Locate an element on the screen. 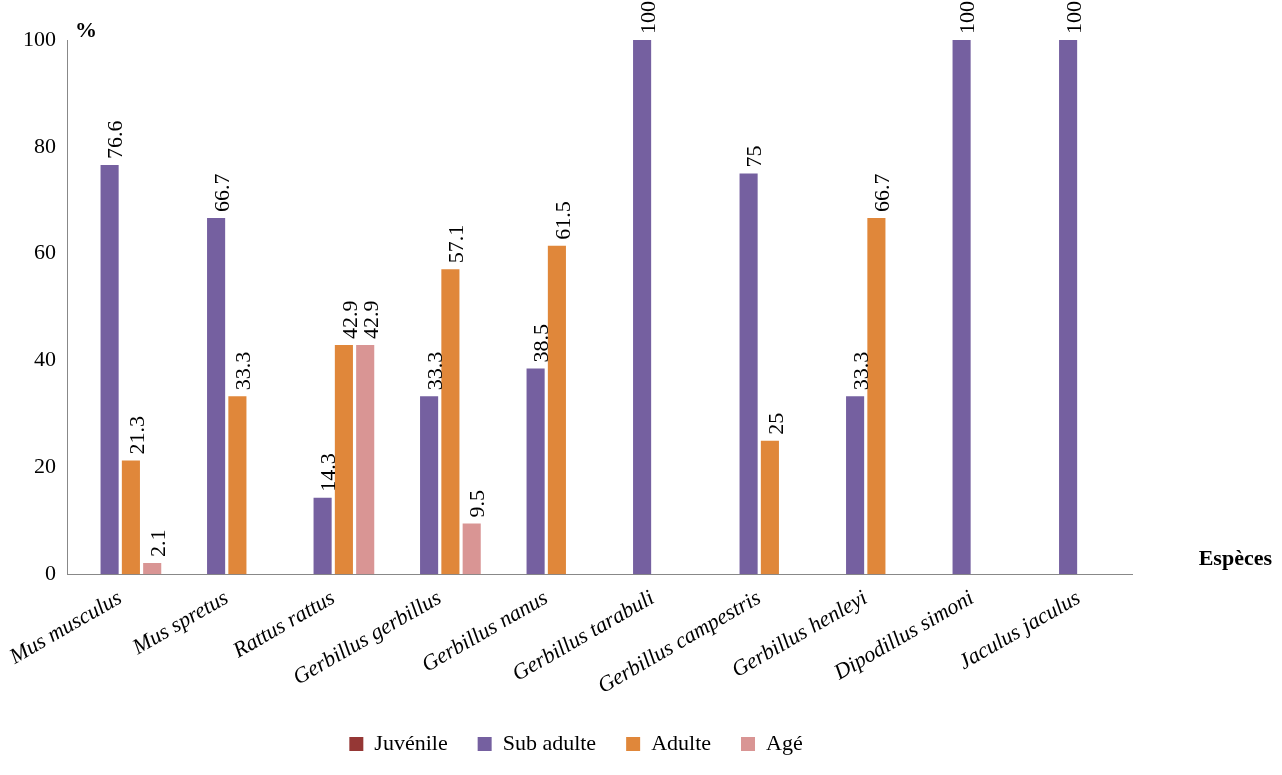  data-label: 61.5 is located at coordinates (562, 220).